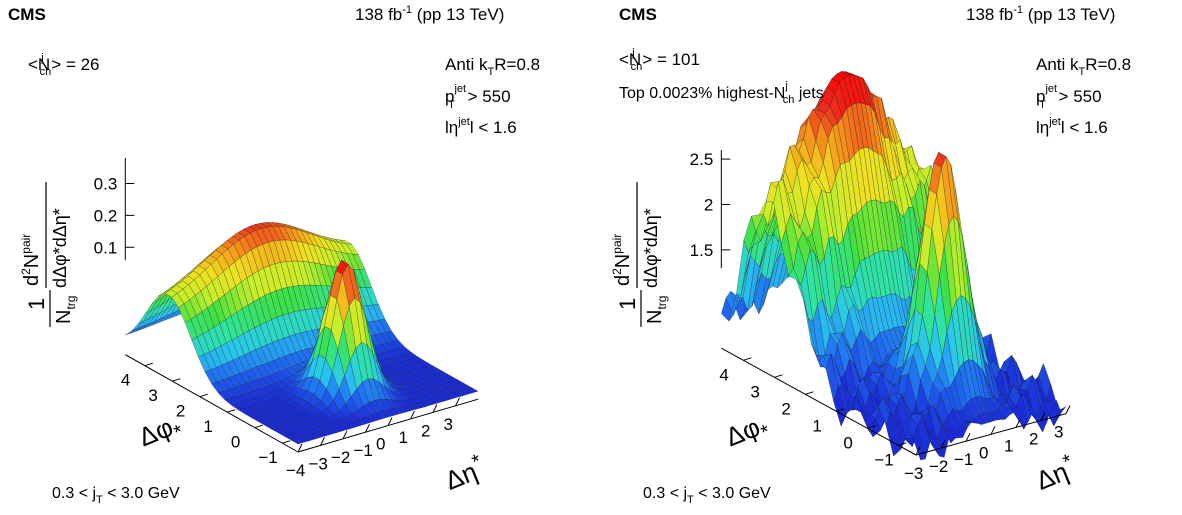 The width and height of the screenshot is (1182, 515). Describe the element at coordinates (659, 60) in the screenshot. I see `nch-label: <Nj ch> = 101` at that location.